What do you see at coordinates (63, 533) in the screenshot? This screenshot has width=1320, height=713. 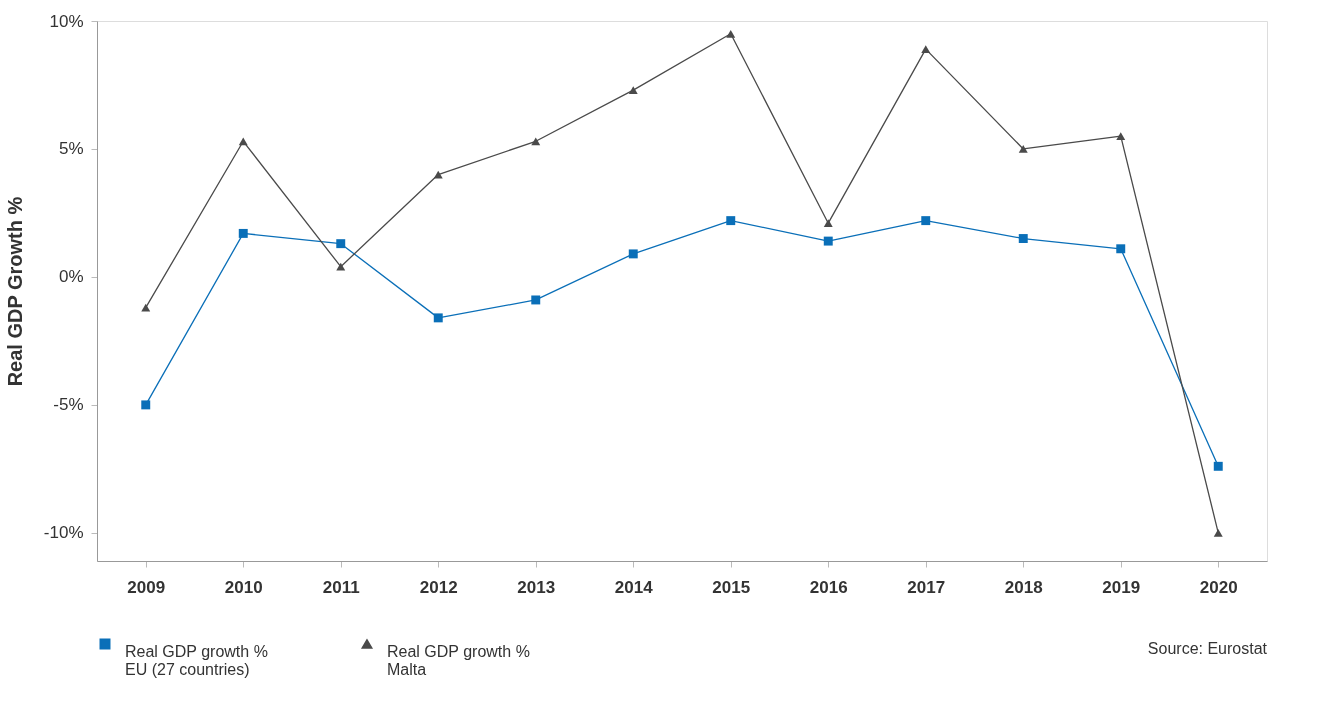 I see `y-tick-label: -10%` at bounding box center [63, 533].